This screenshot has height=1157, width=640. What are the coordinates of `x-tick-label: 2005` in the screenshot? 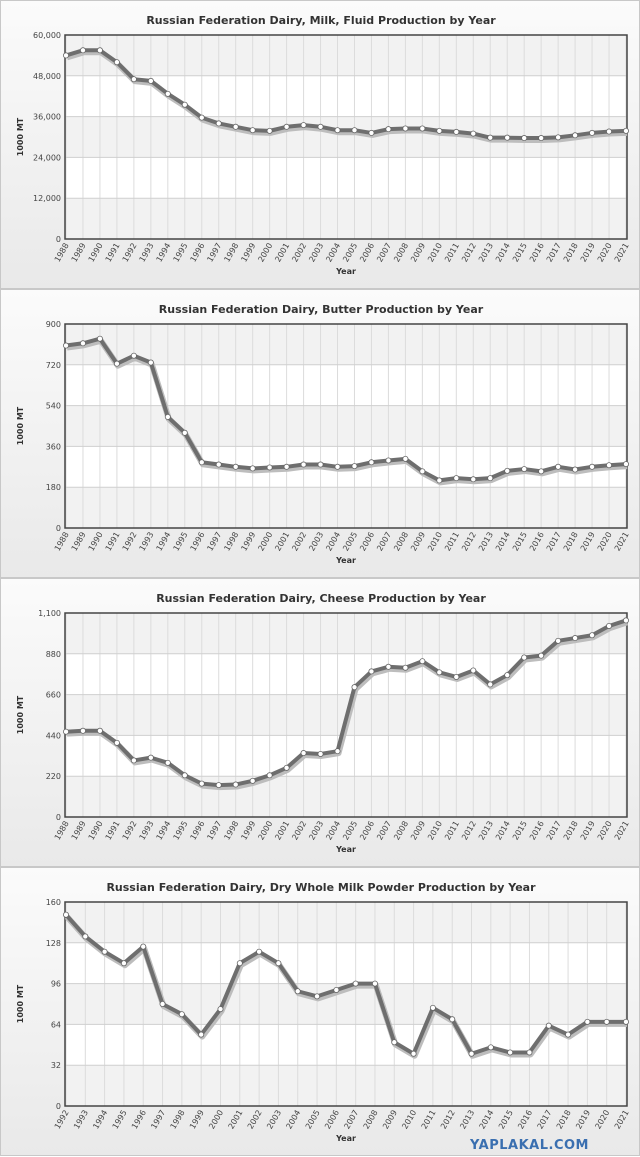 It's located at (350, 542).